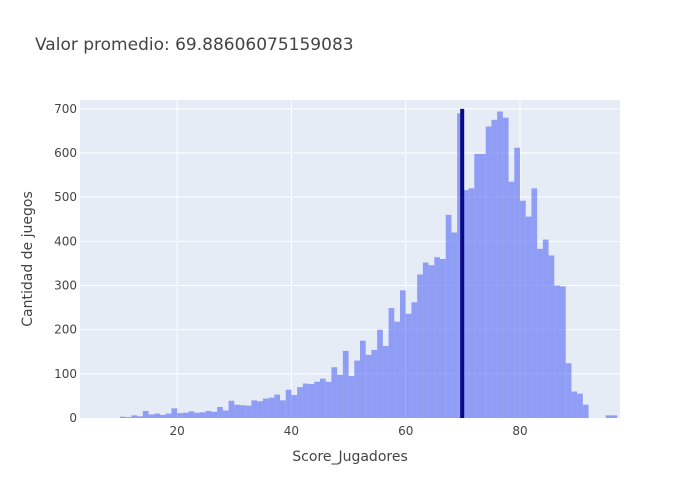 Image resolution: width=700 pixels, height=500 pixels. What do you see at coordinates (350, 457) in the screenshot?
I see `x-axis-title: Score_Jugadores` at bounding box center [350, 457].